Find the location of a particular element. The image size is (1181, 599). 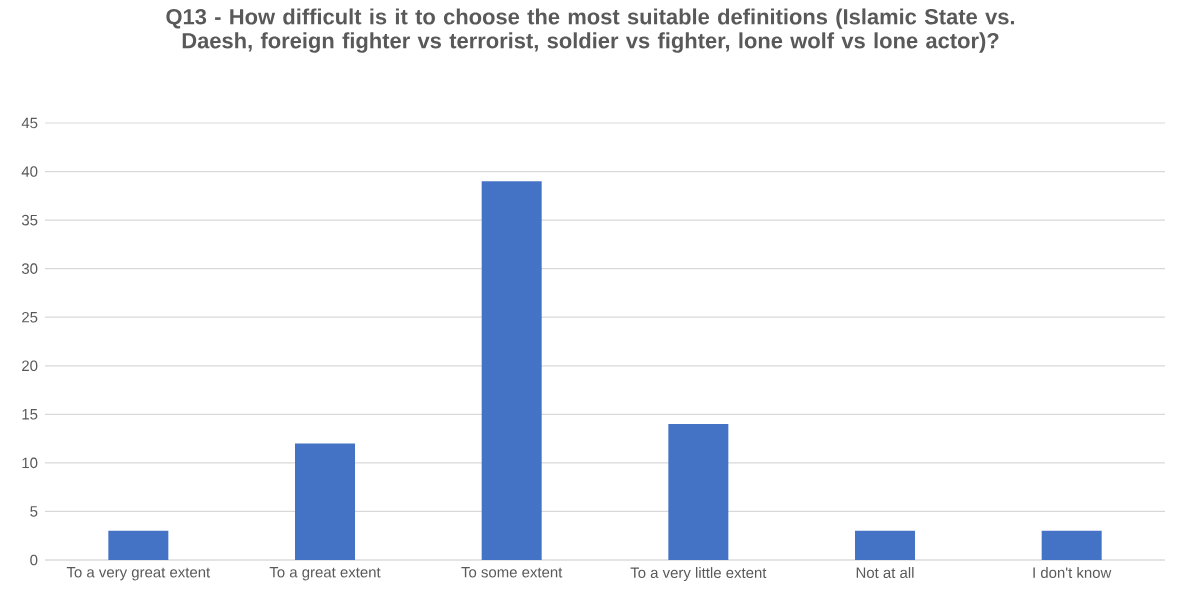

y-tick-label: 10 is located at coordinates (30, 463).